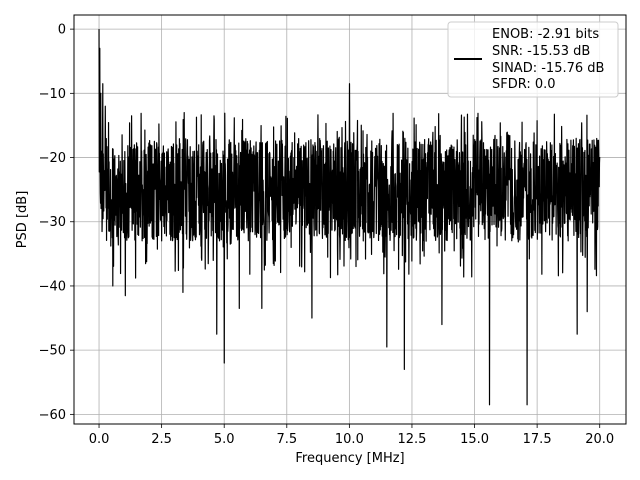  Describe the element at coordinates (52, 158) in the screenshot. I see `y-tick-label: −20` at that location.